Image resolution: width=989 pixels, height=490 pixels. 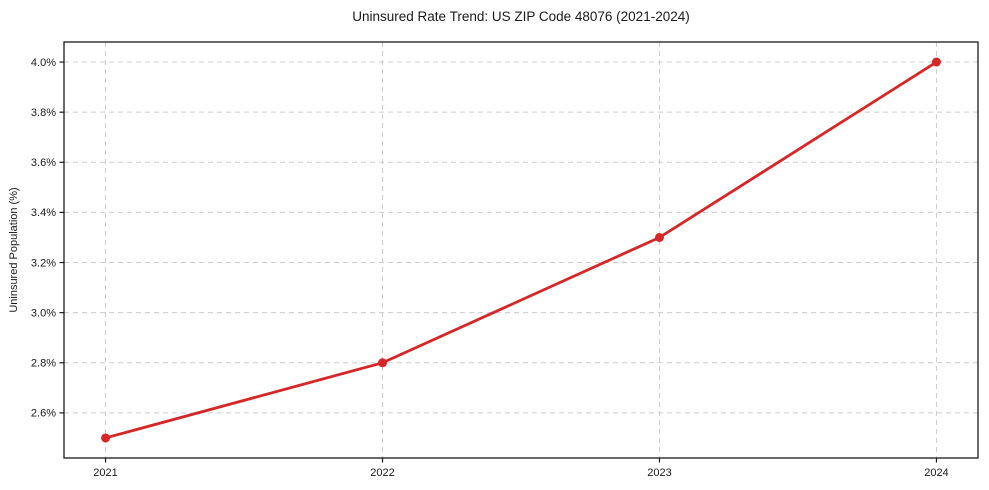 What do you see at coordinates (43, 213) in the screenshot?
I see `y-tick-label: 3.4%` at bounding box center [43, 213].